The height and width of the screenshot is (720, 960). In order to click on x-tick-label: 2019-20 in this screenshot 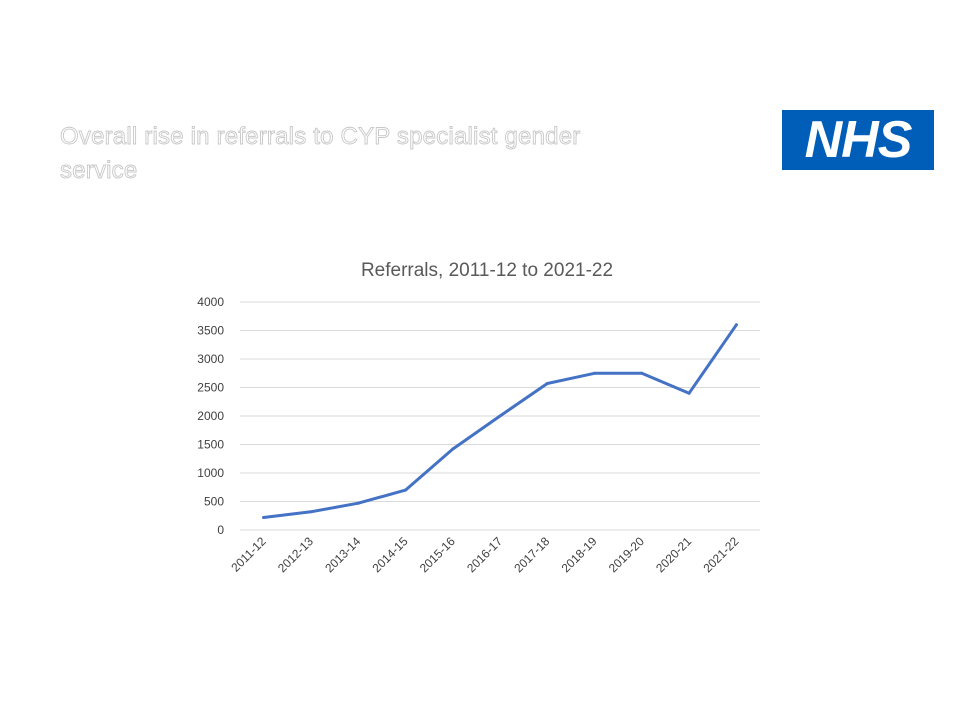, I will do `click(626, 554)`.